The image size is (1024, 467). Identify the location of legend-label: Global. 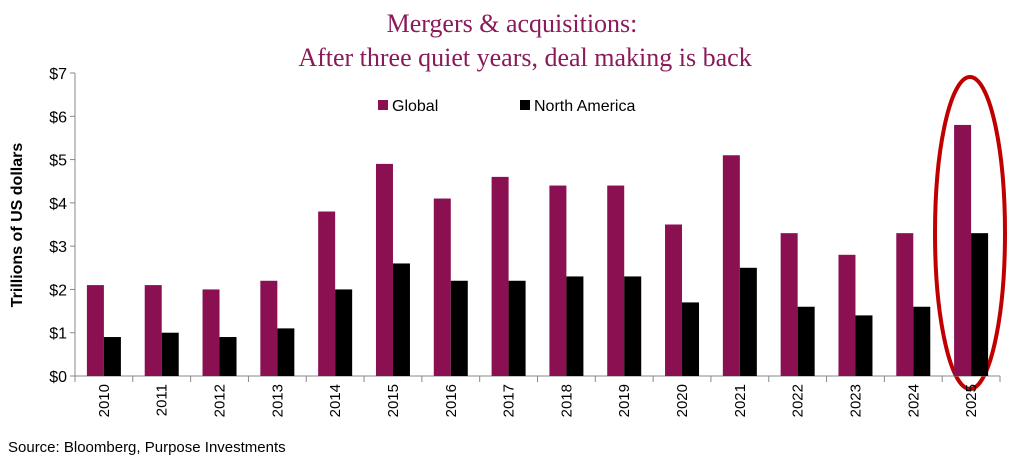
(415, 106).